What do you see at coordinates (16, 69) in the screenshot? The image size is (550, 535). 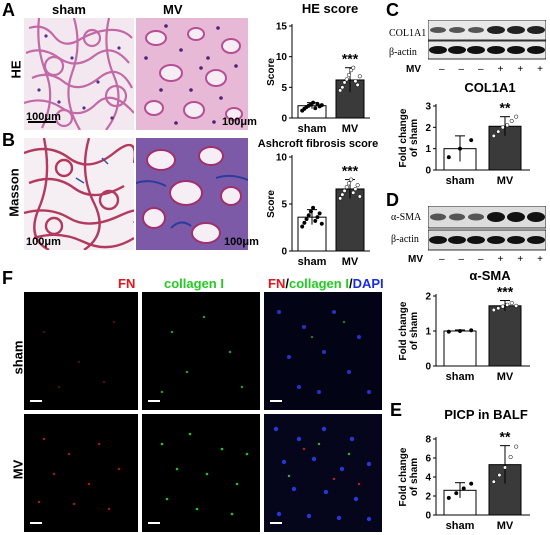 I see `histology-row-he: HE` at bounding box center [16, 69].